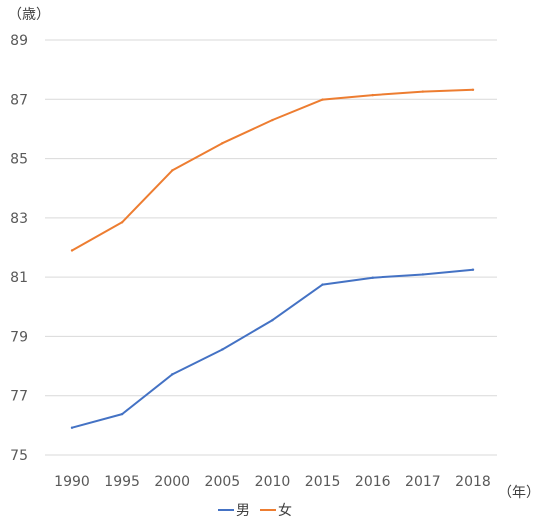  What do you see at coordinates (285, 510) in the screenshot?
I see `legend-label: 女` at bounding box center [285, 510].